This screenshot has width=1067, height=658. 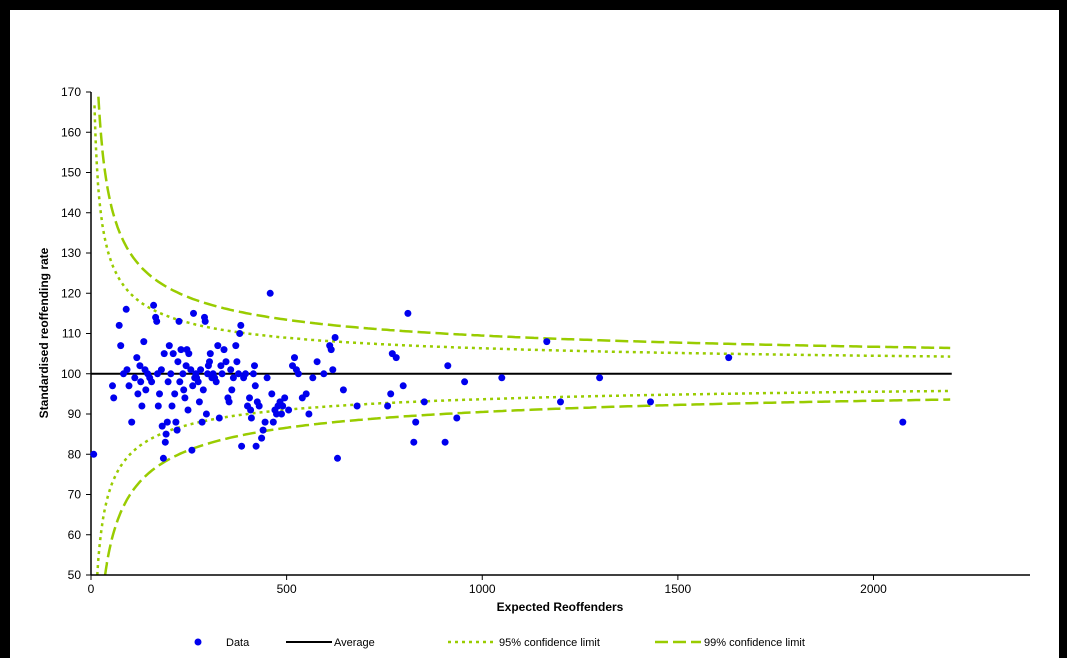 I want to click on x-tick-label: 1500, so click(x=678, y=589).